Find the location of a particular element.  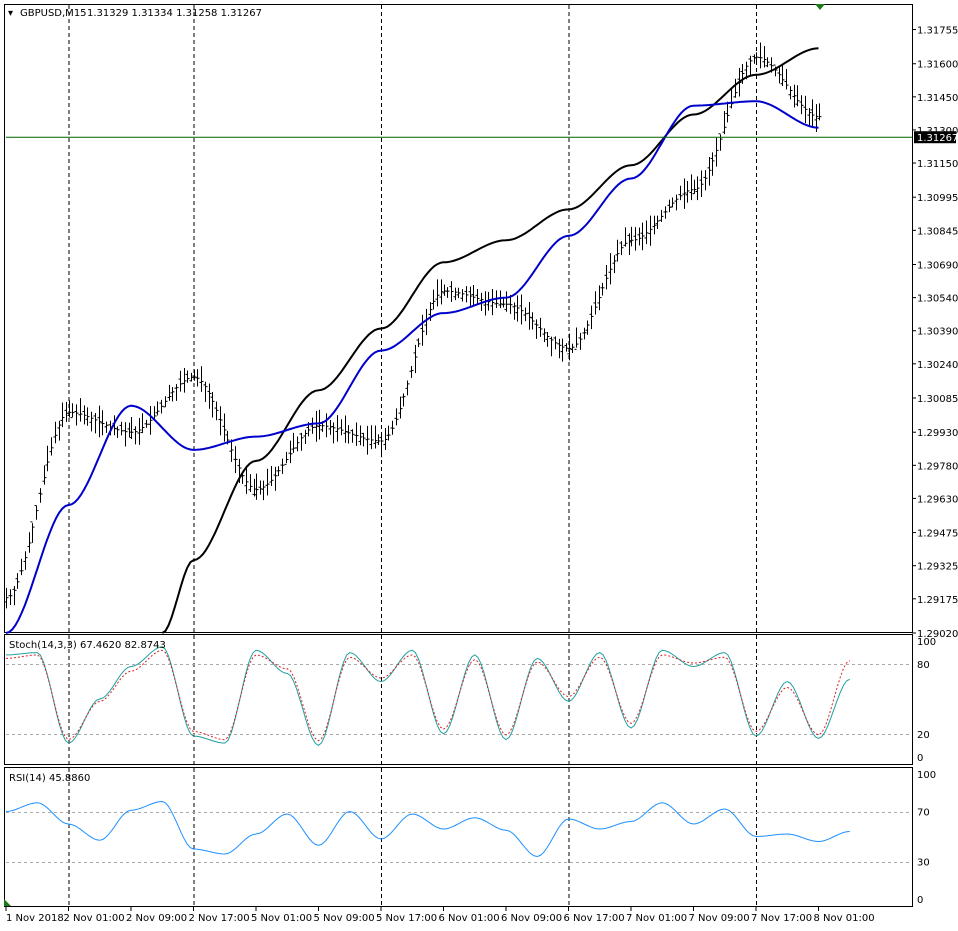

stoch-tick-label: 0 is located at coordinates (920, 758).